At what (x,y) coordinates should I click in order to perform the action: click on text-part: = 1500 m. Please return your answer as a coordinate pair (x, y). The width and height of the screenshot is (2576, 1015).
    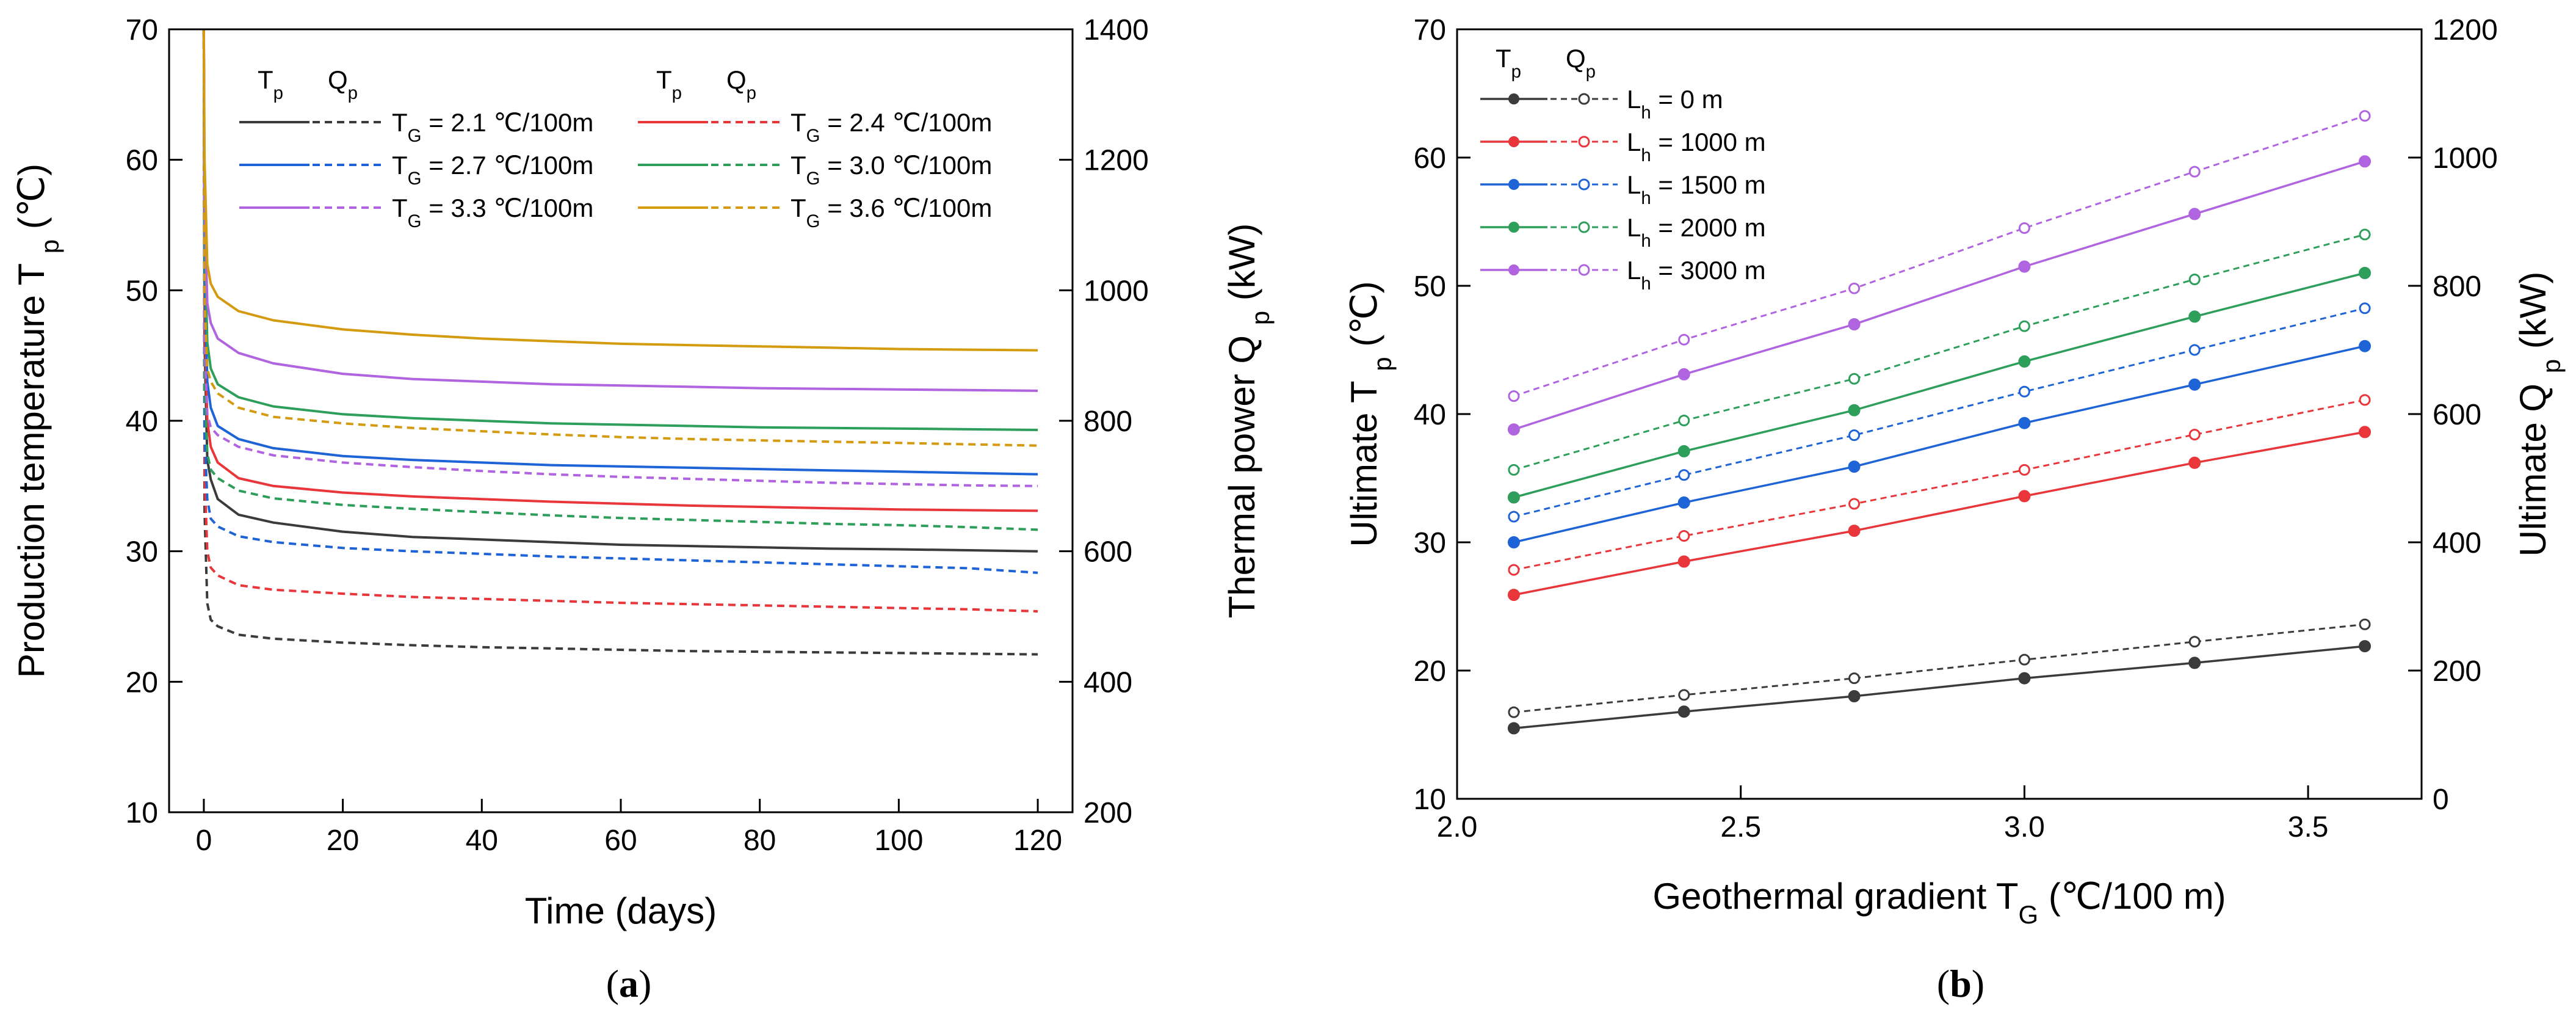
    Looking at the image, I should click on (1708, 184).